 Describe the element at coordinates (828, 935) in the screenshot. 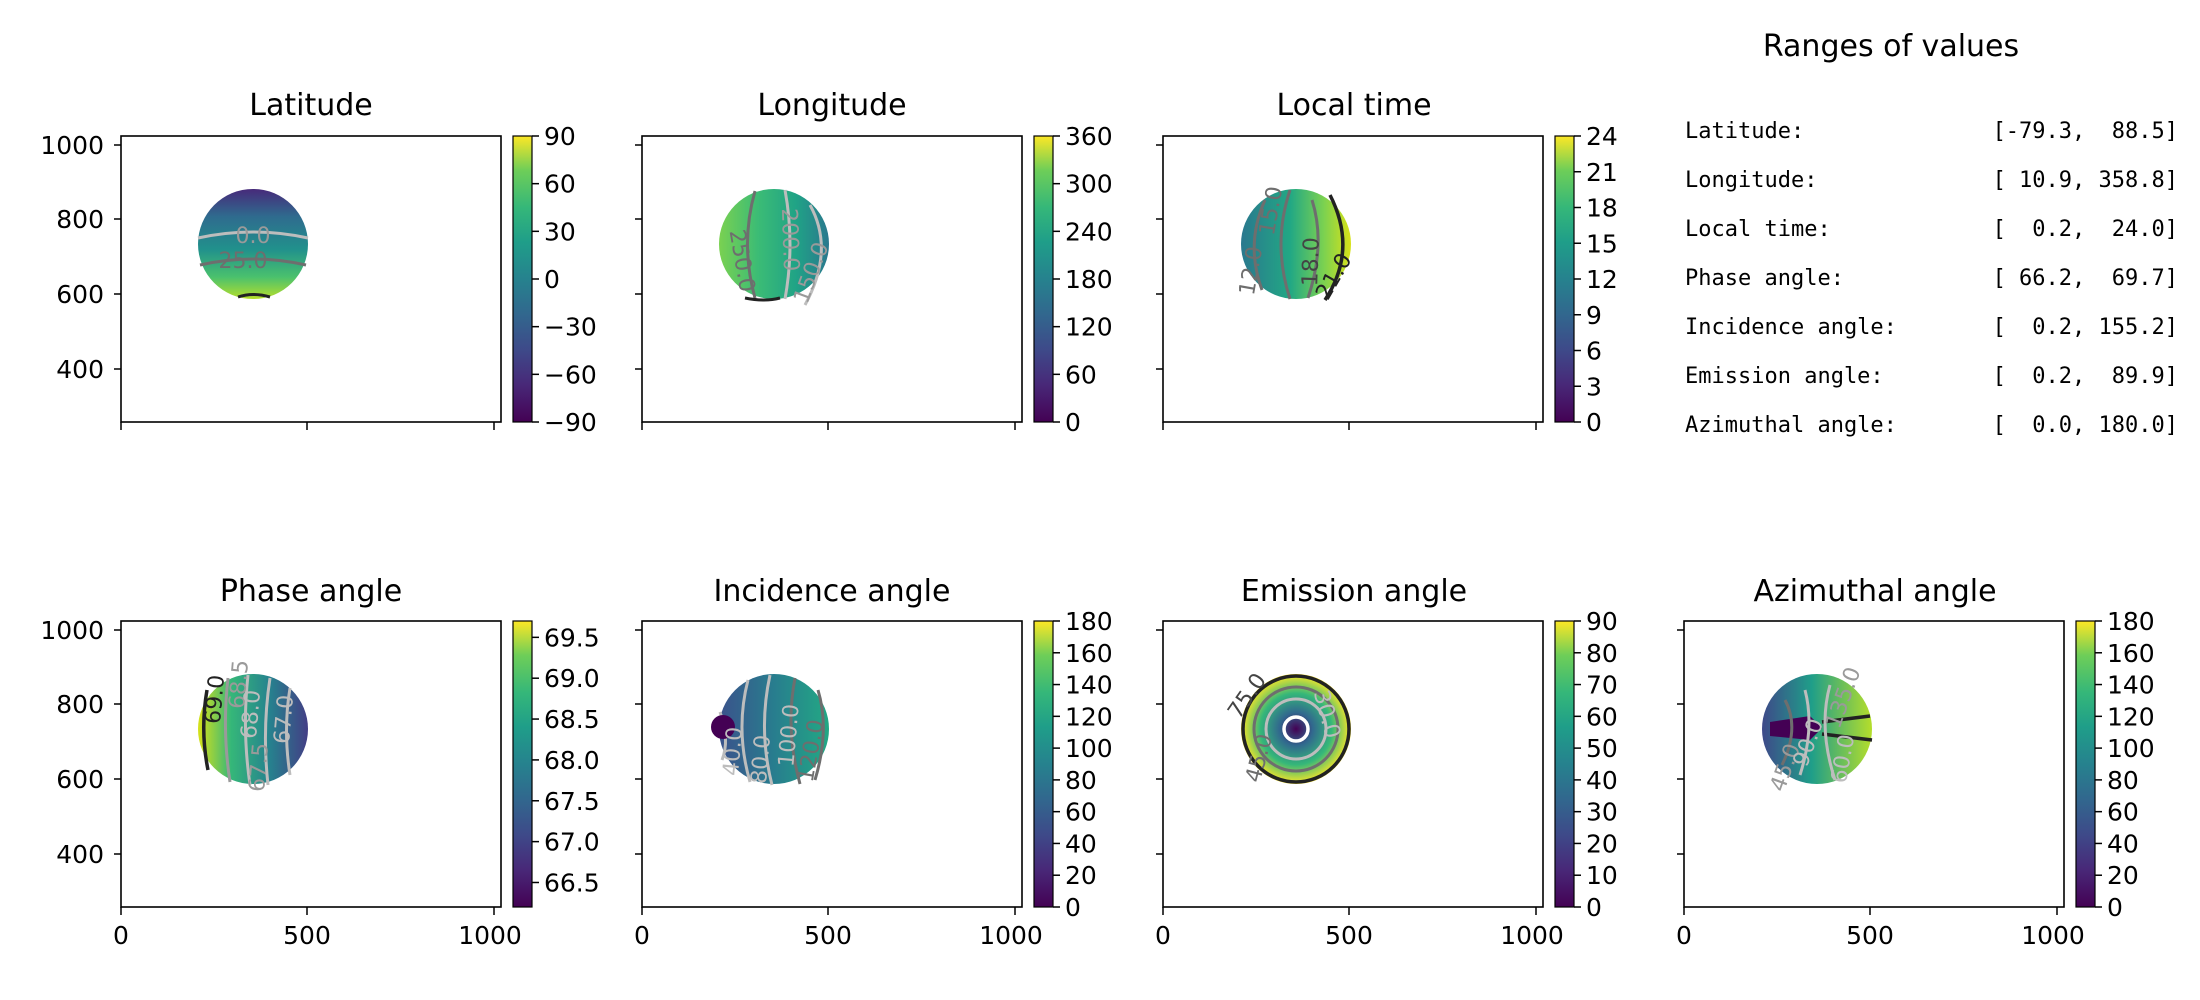

I see `x-tick-label: 500` at that location.